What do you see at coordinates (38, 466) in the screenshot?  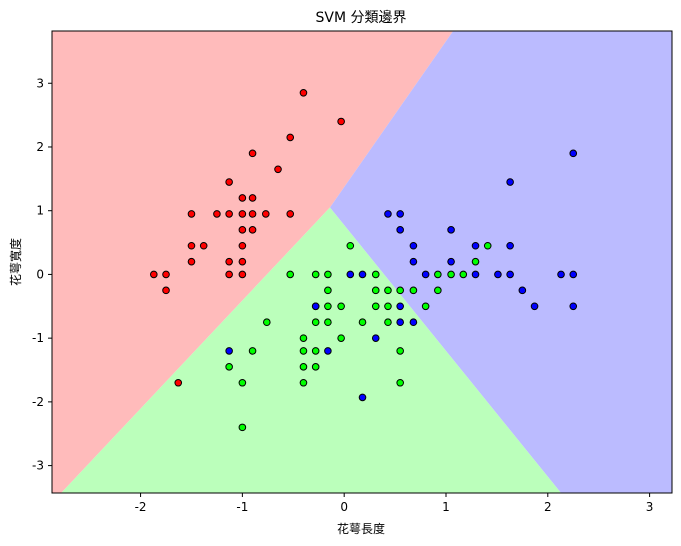 I see `y-tick-label: -3` at bounding box center [38, 466].